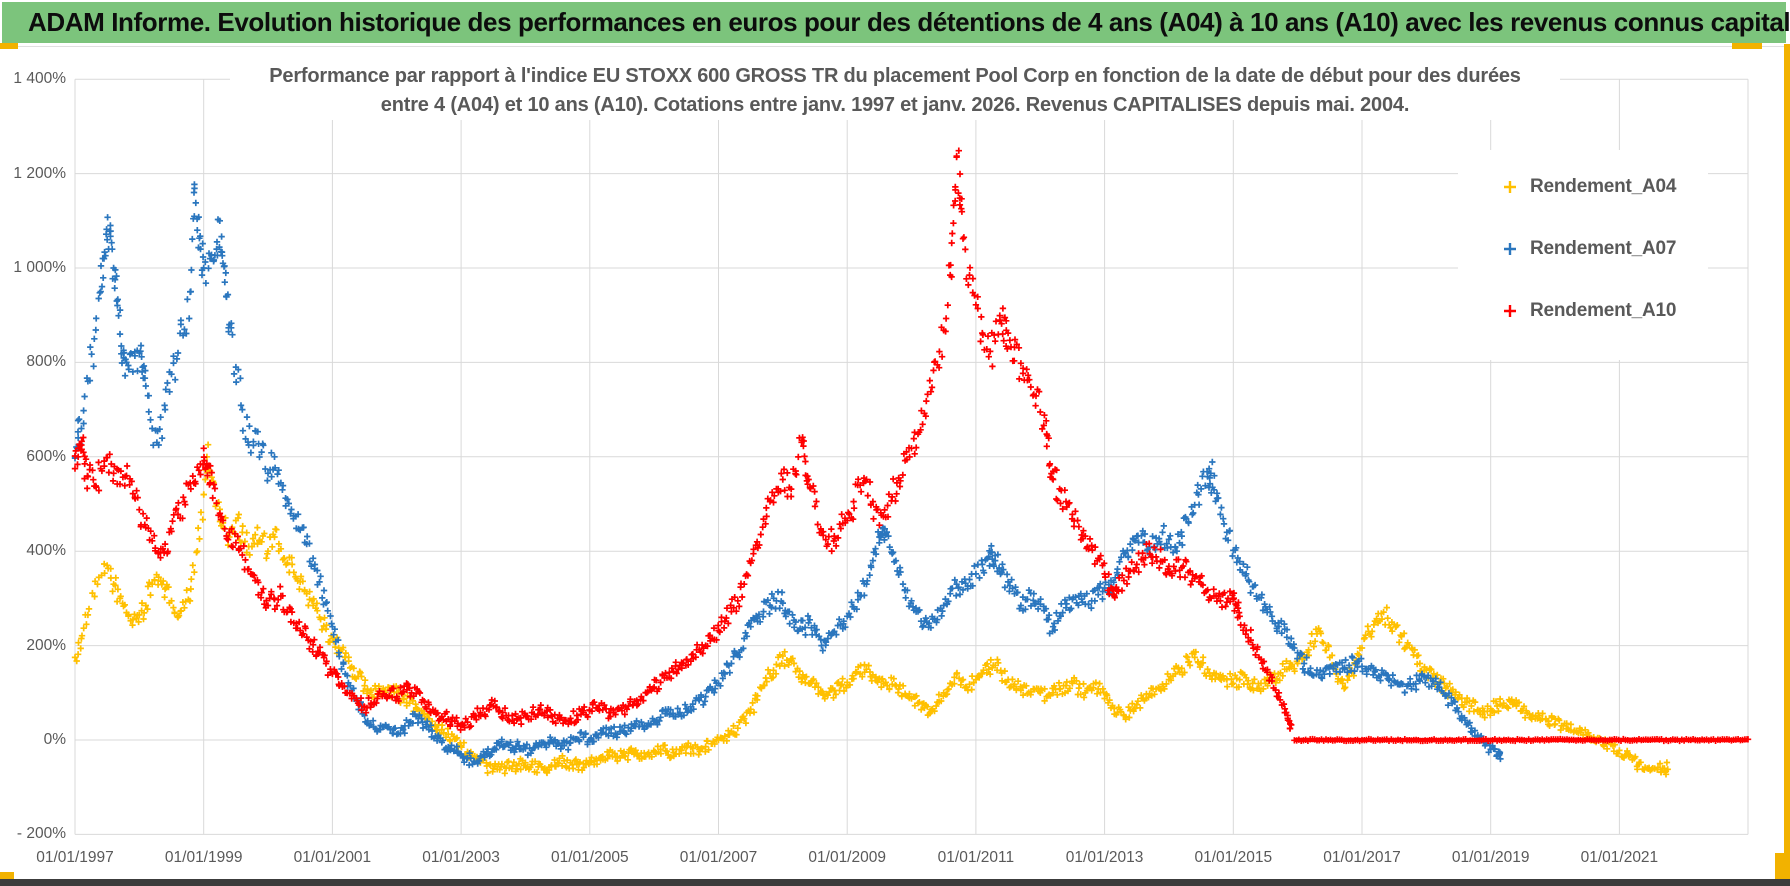 The image size is (1790, 886). I want to click on legend-item-label: Rendement_A07, so click(1603, 248).